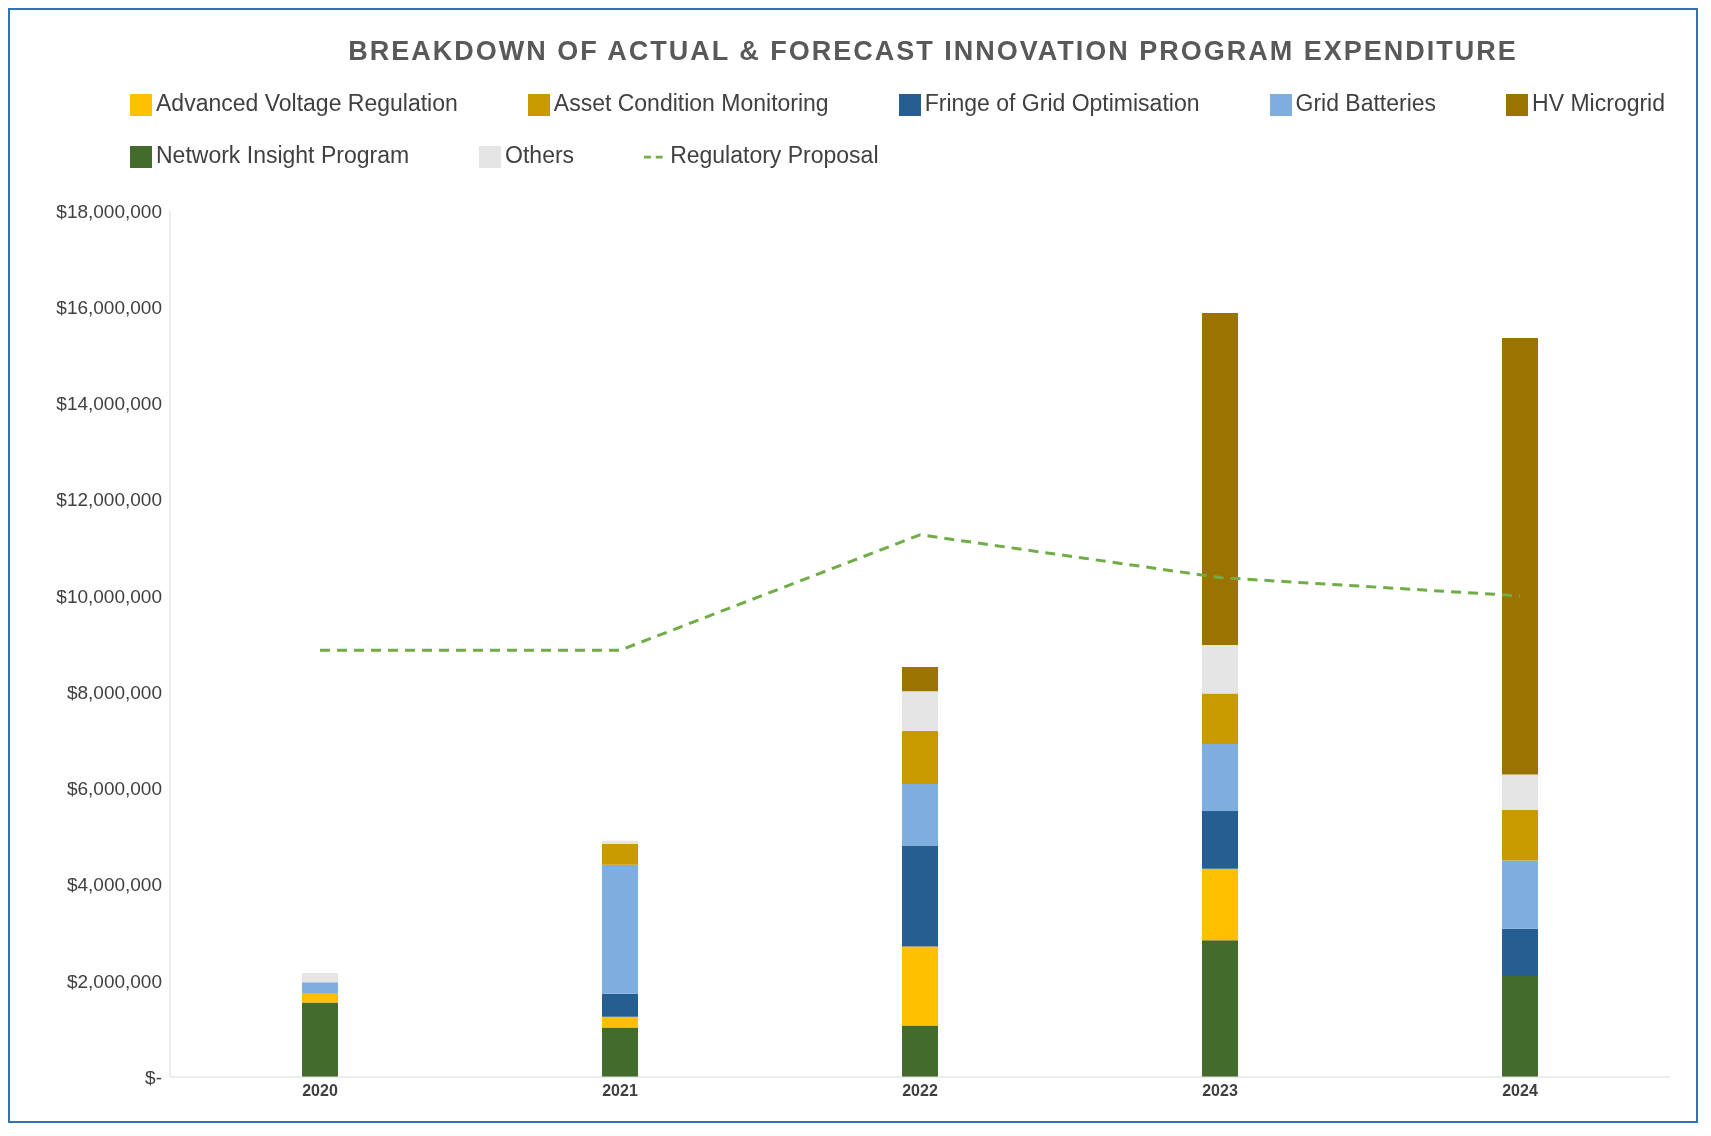 The image size is (1711, 1136). What do you see at coordinates (1366, 103) in the screenshot?
I see `legend-label: Grid Batteries` at bounding box center [1366, 103].